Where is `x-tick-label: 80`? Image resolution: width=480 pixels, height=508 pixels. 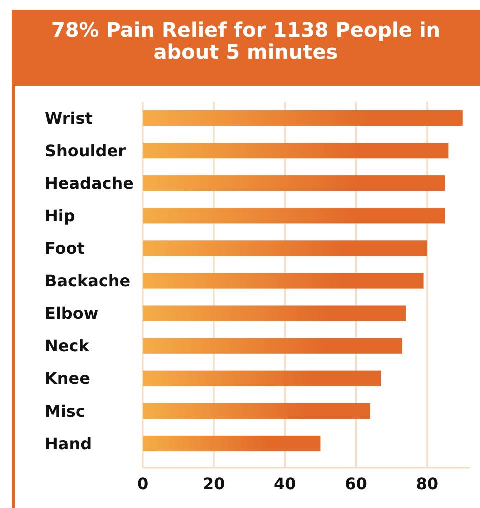
x-tick-label: 80 is located at coordinates (427, 484).